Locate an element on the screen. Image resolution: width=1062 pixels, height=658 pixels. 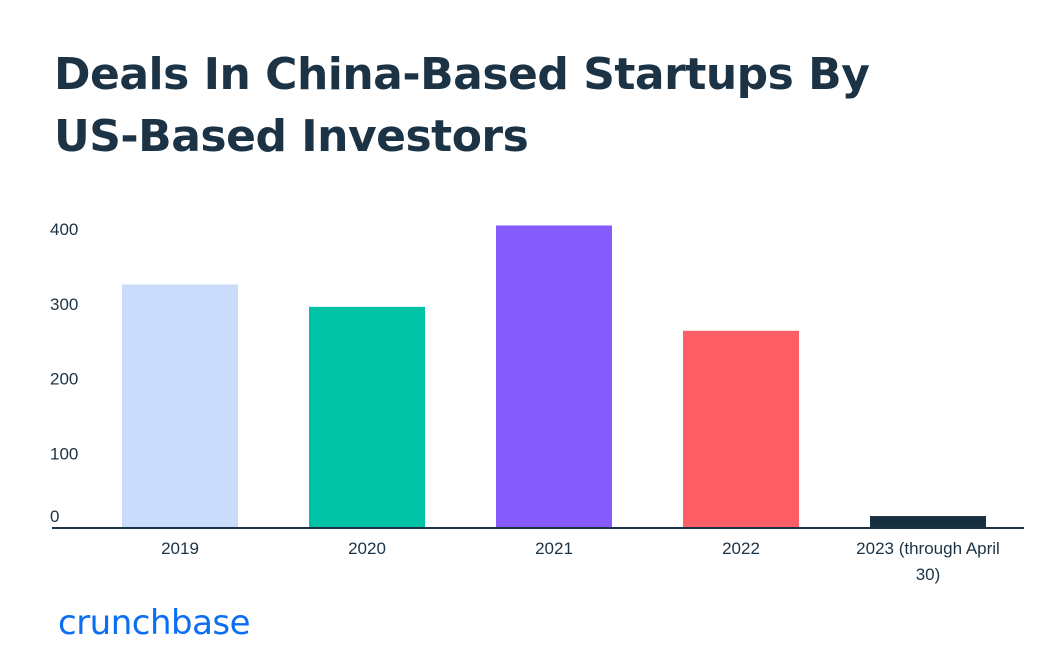
x-axis-labels: 2019 2020 2021 2022 2023 (through April 30) is located at coordinates (580, 561).